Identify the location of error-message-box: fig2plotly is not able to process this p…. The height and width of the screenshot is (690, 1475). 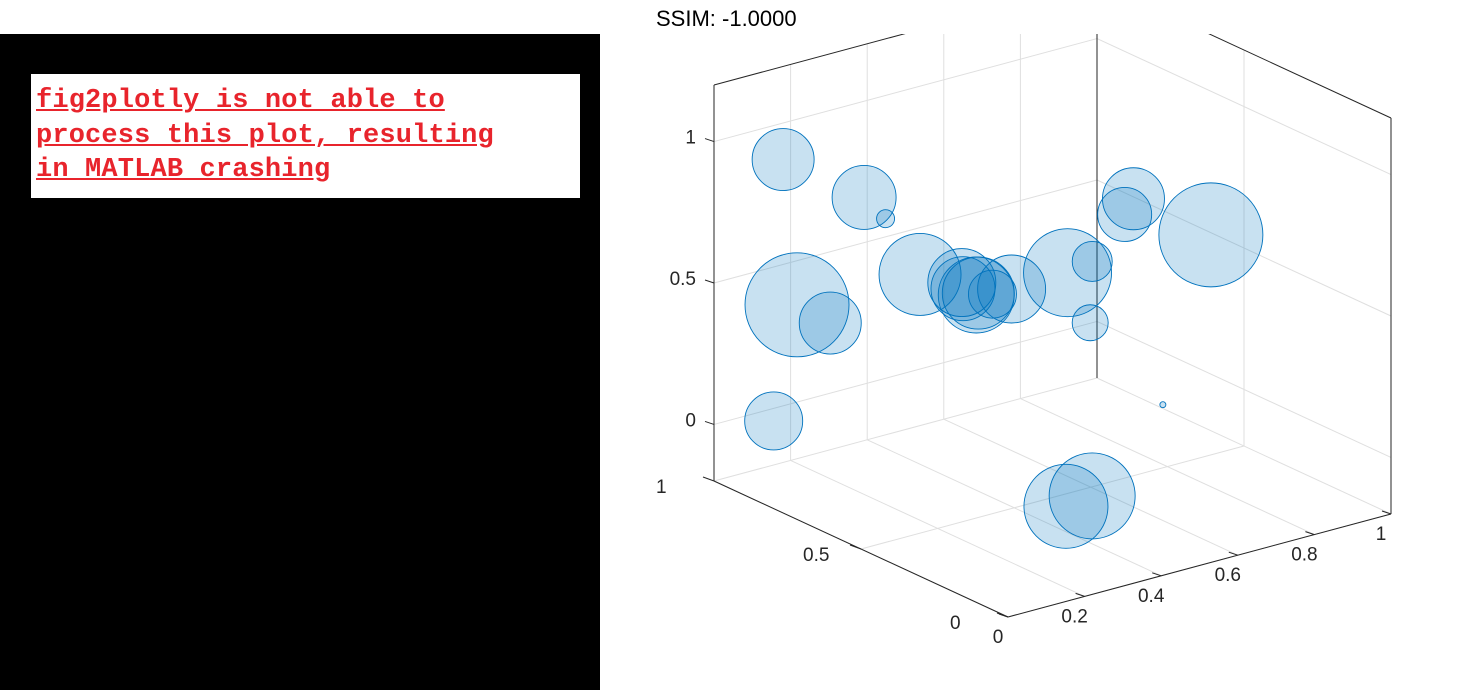
(305, 136).